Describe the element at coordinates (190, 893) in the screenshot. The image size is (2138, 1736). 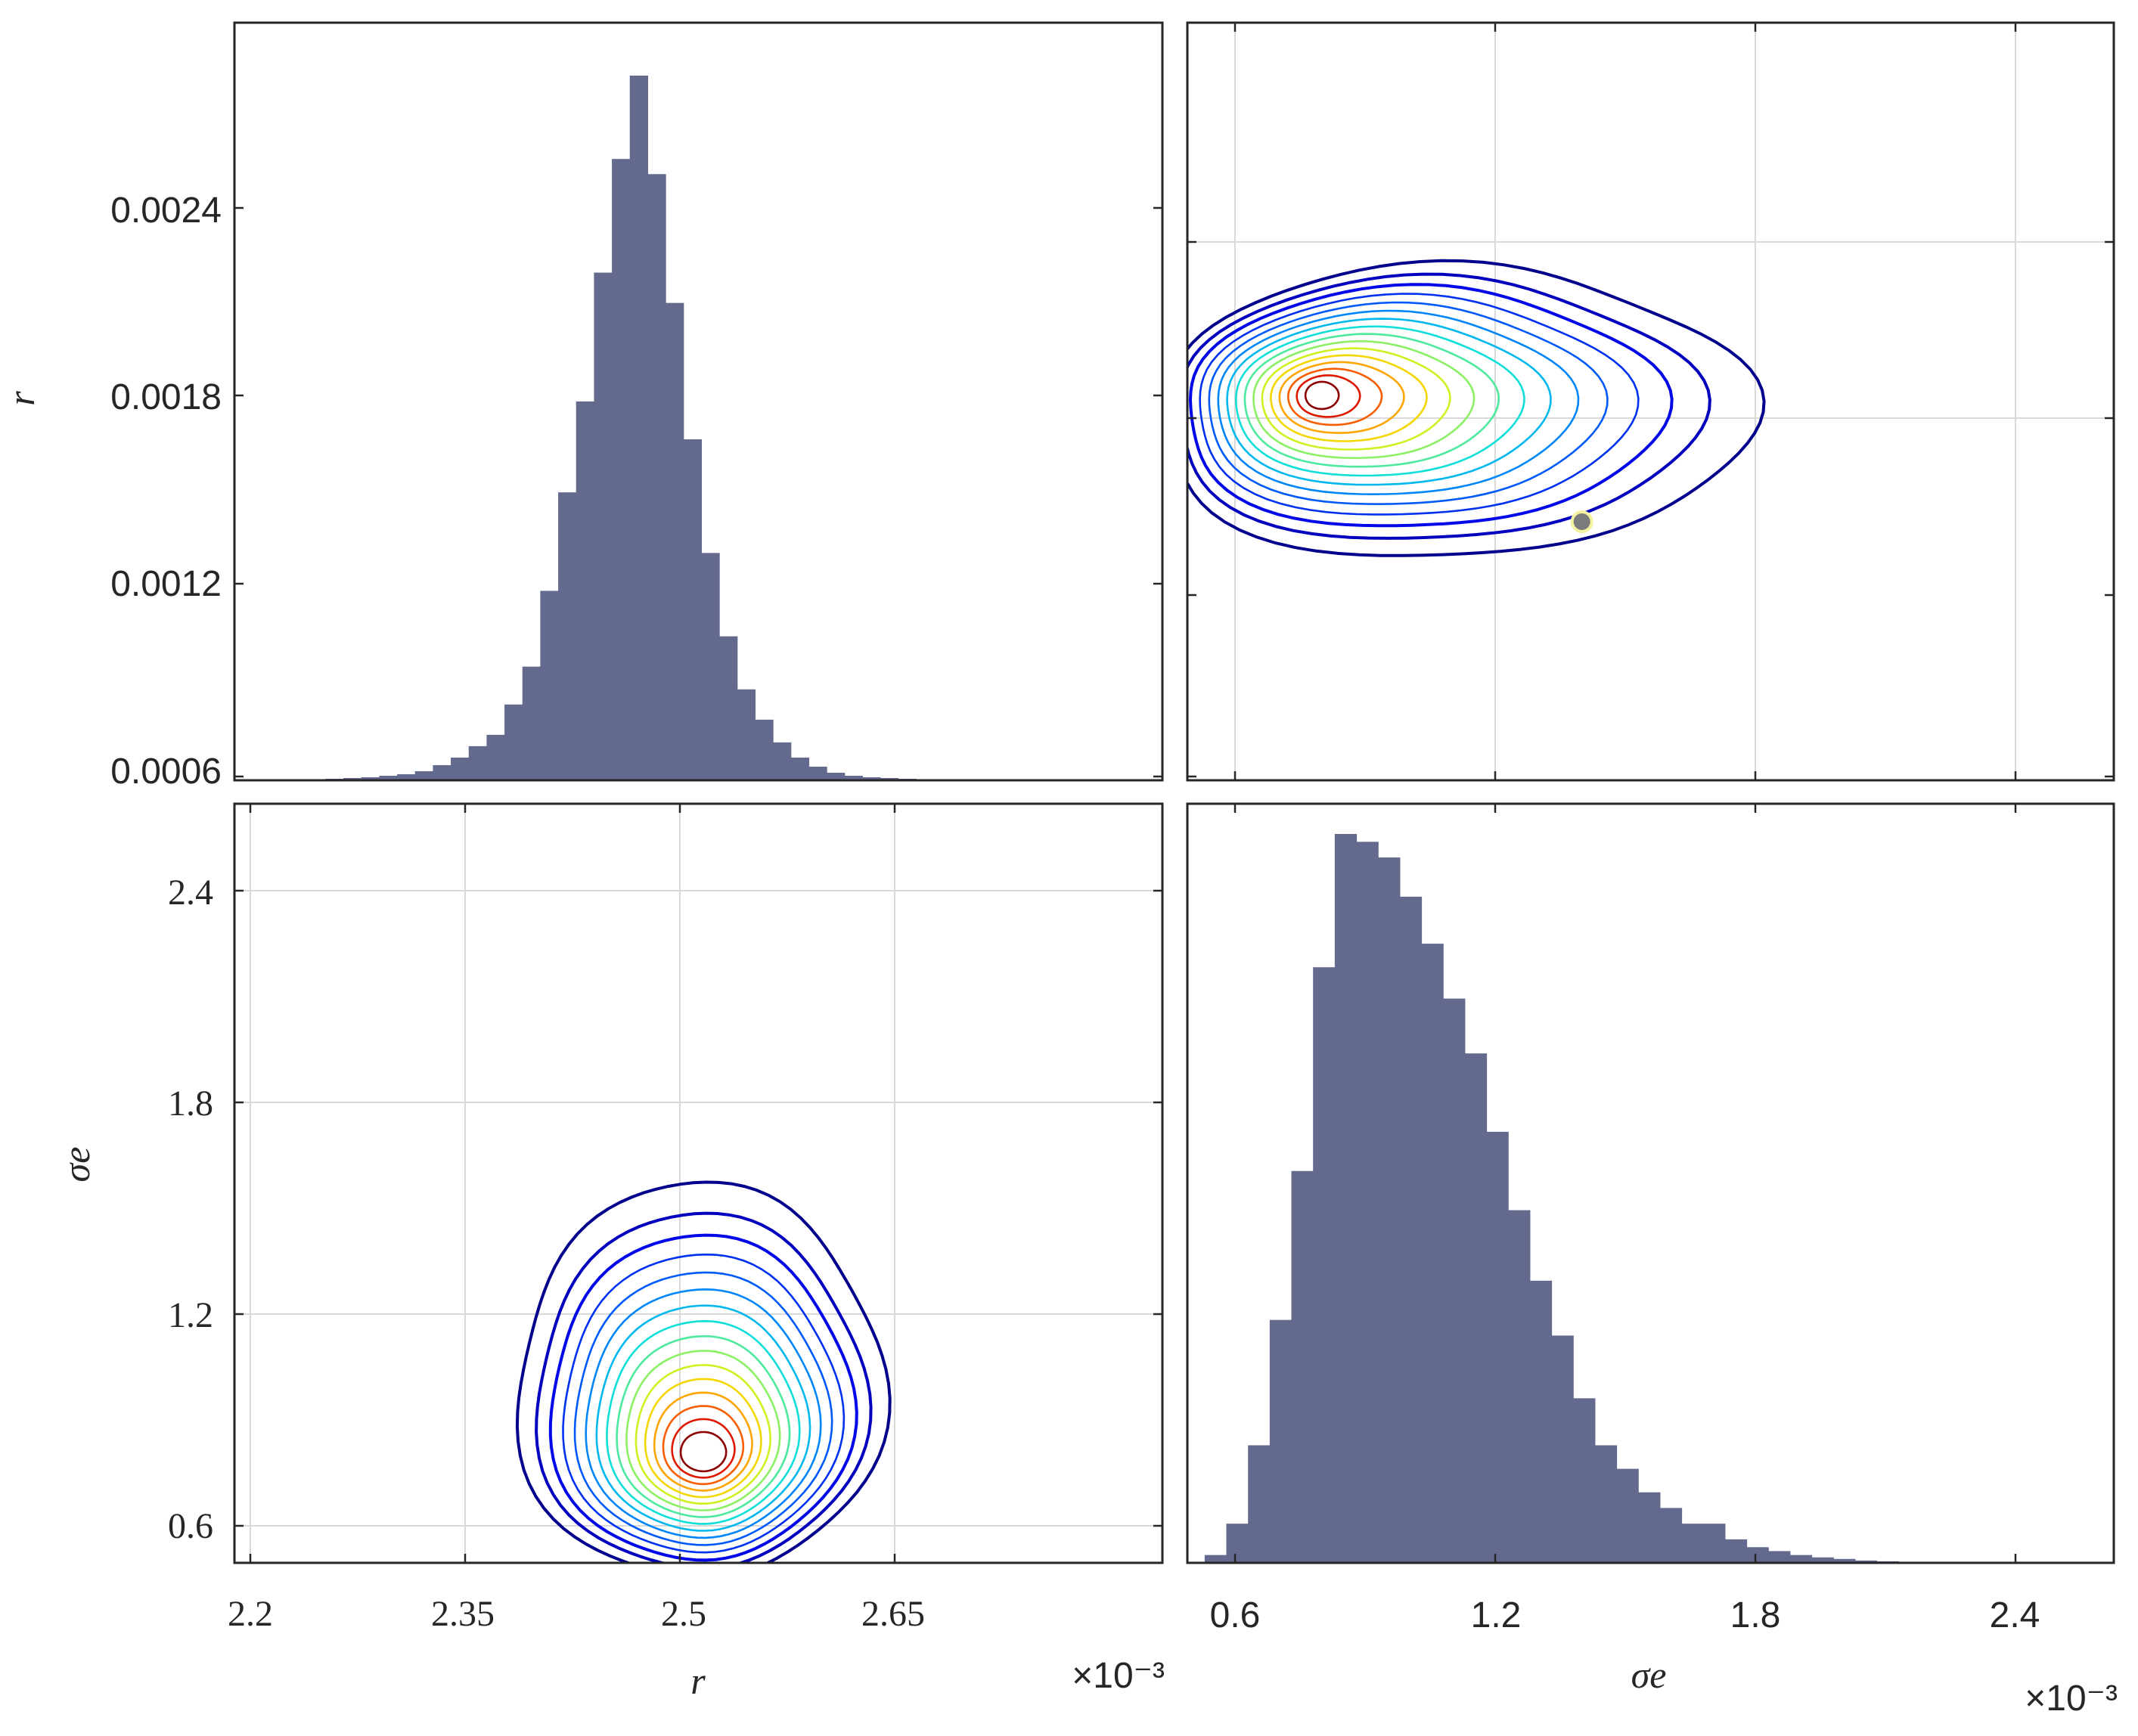
I see `ytick-bl-4: 2.4` at that location.